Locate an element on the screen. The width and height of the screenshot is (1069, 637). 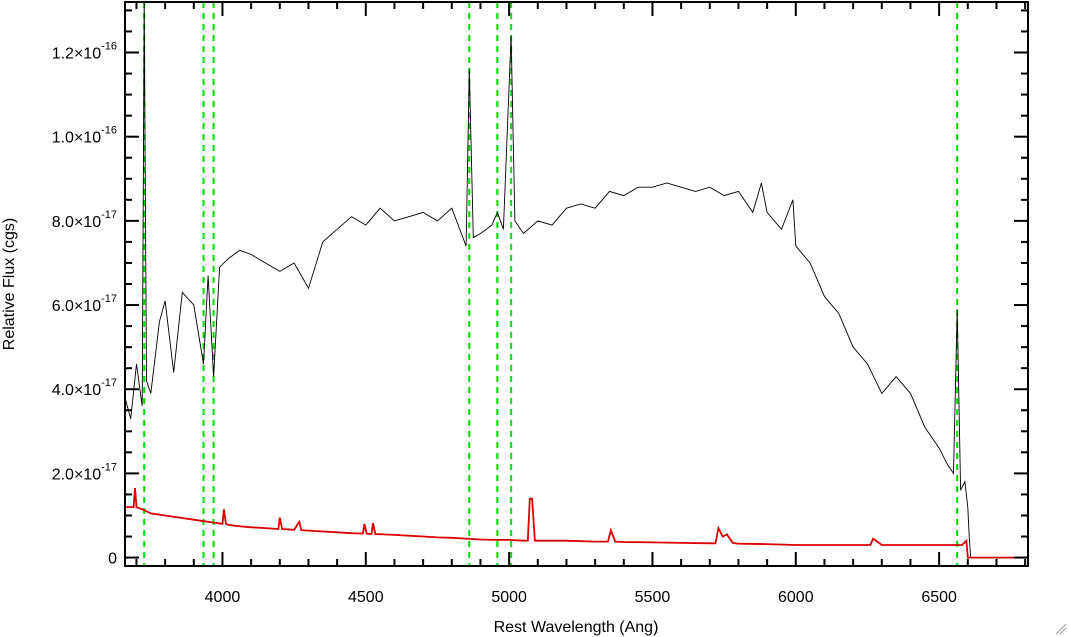
x-tick-label: 4000 is located at coordinates (223, 597).